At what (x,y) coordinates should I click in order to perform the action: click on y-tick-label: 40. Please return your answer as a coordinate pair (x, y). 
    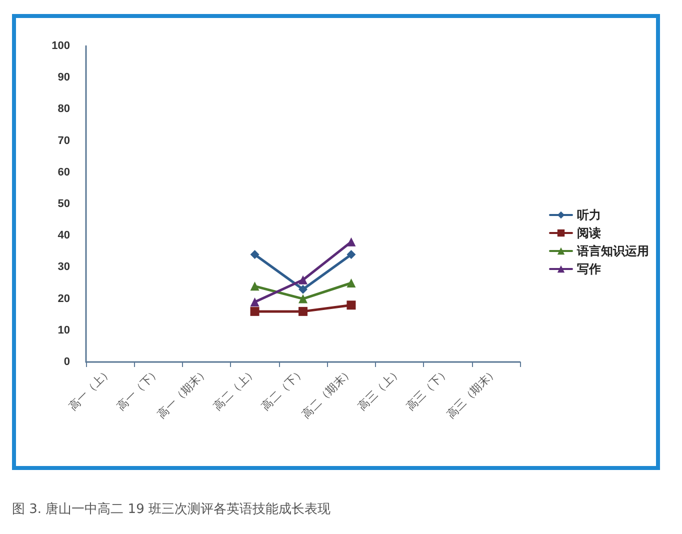
    Looking at the image, I should click on (64, 236).